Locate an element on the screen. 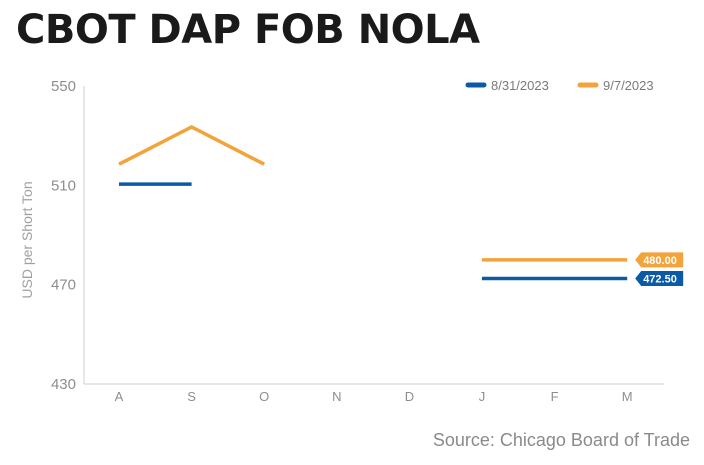  end-label-text: 480.00 is located at coordinates (660, 261).